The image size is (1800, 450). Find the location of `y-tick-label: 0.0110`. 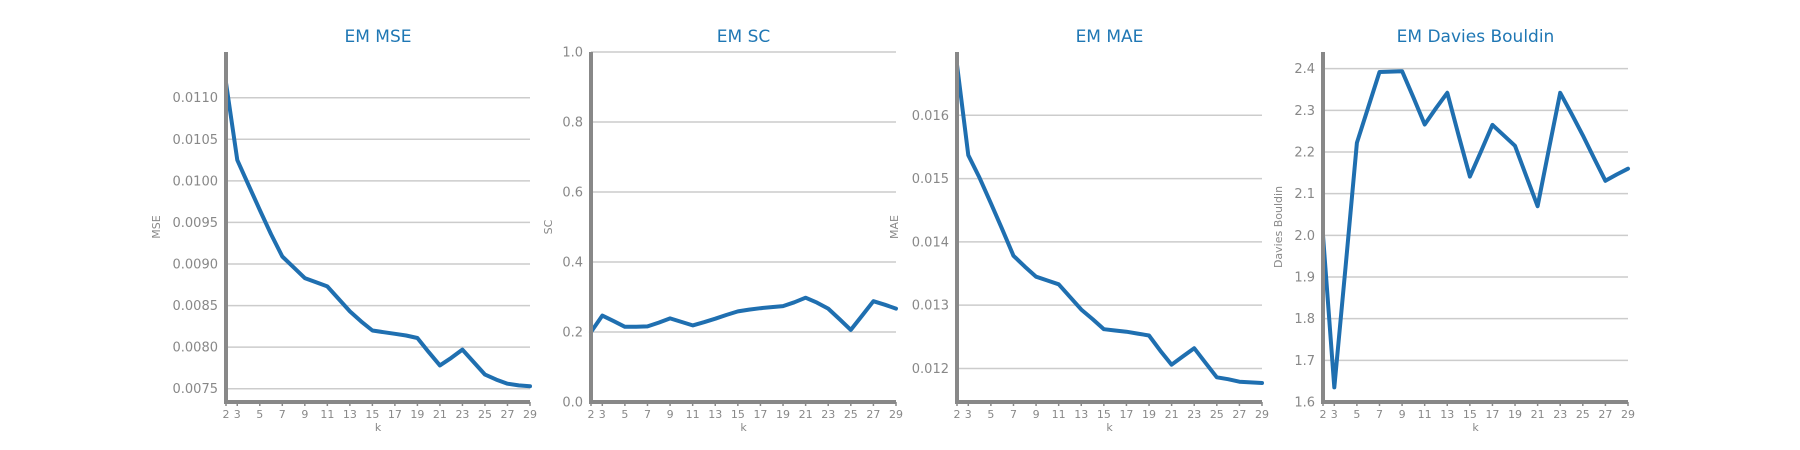

y-tick-label: 0.0110 is located at coordinates (196, 98).